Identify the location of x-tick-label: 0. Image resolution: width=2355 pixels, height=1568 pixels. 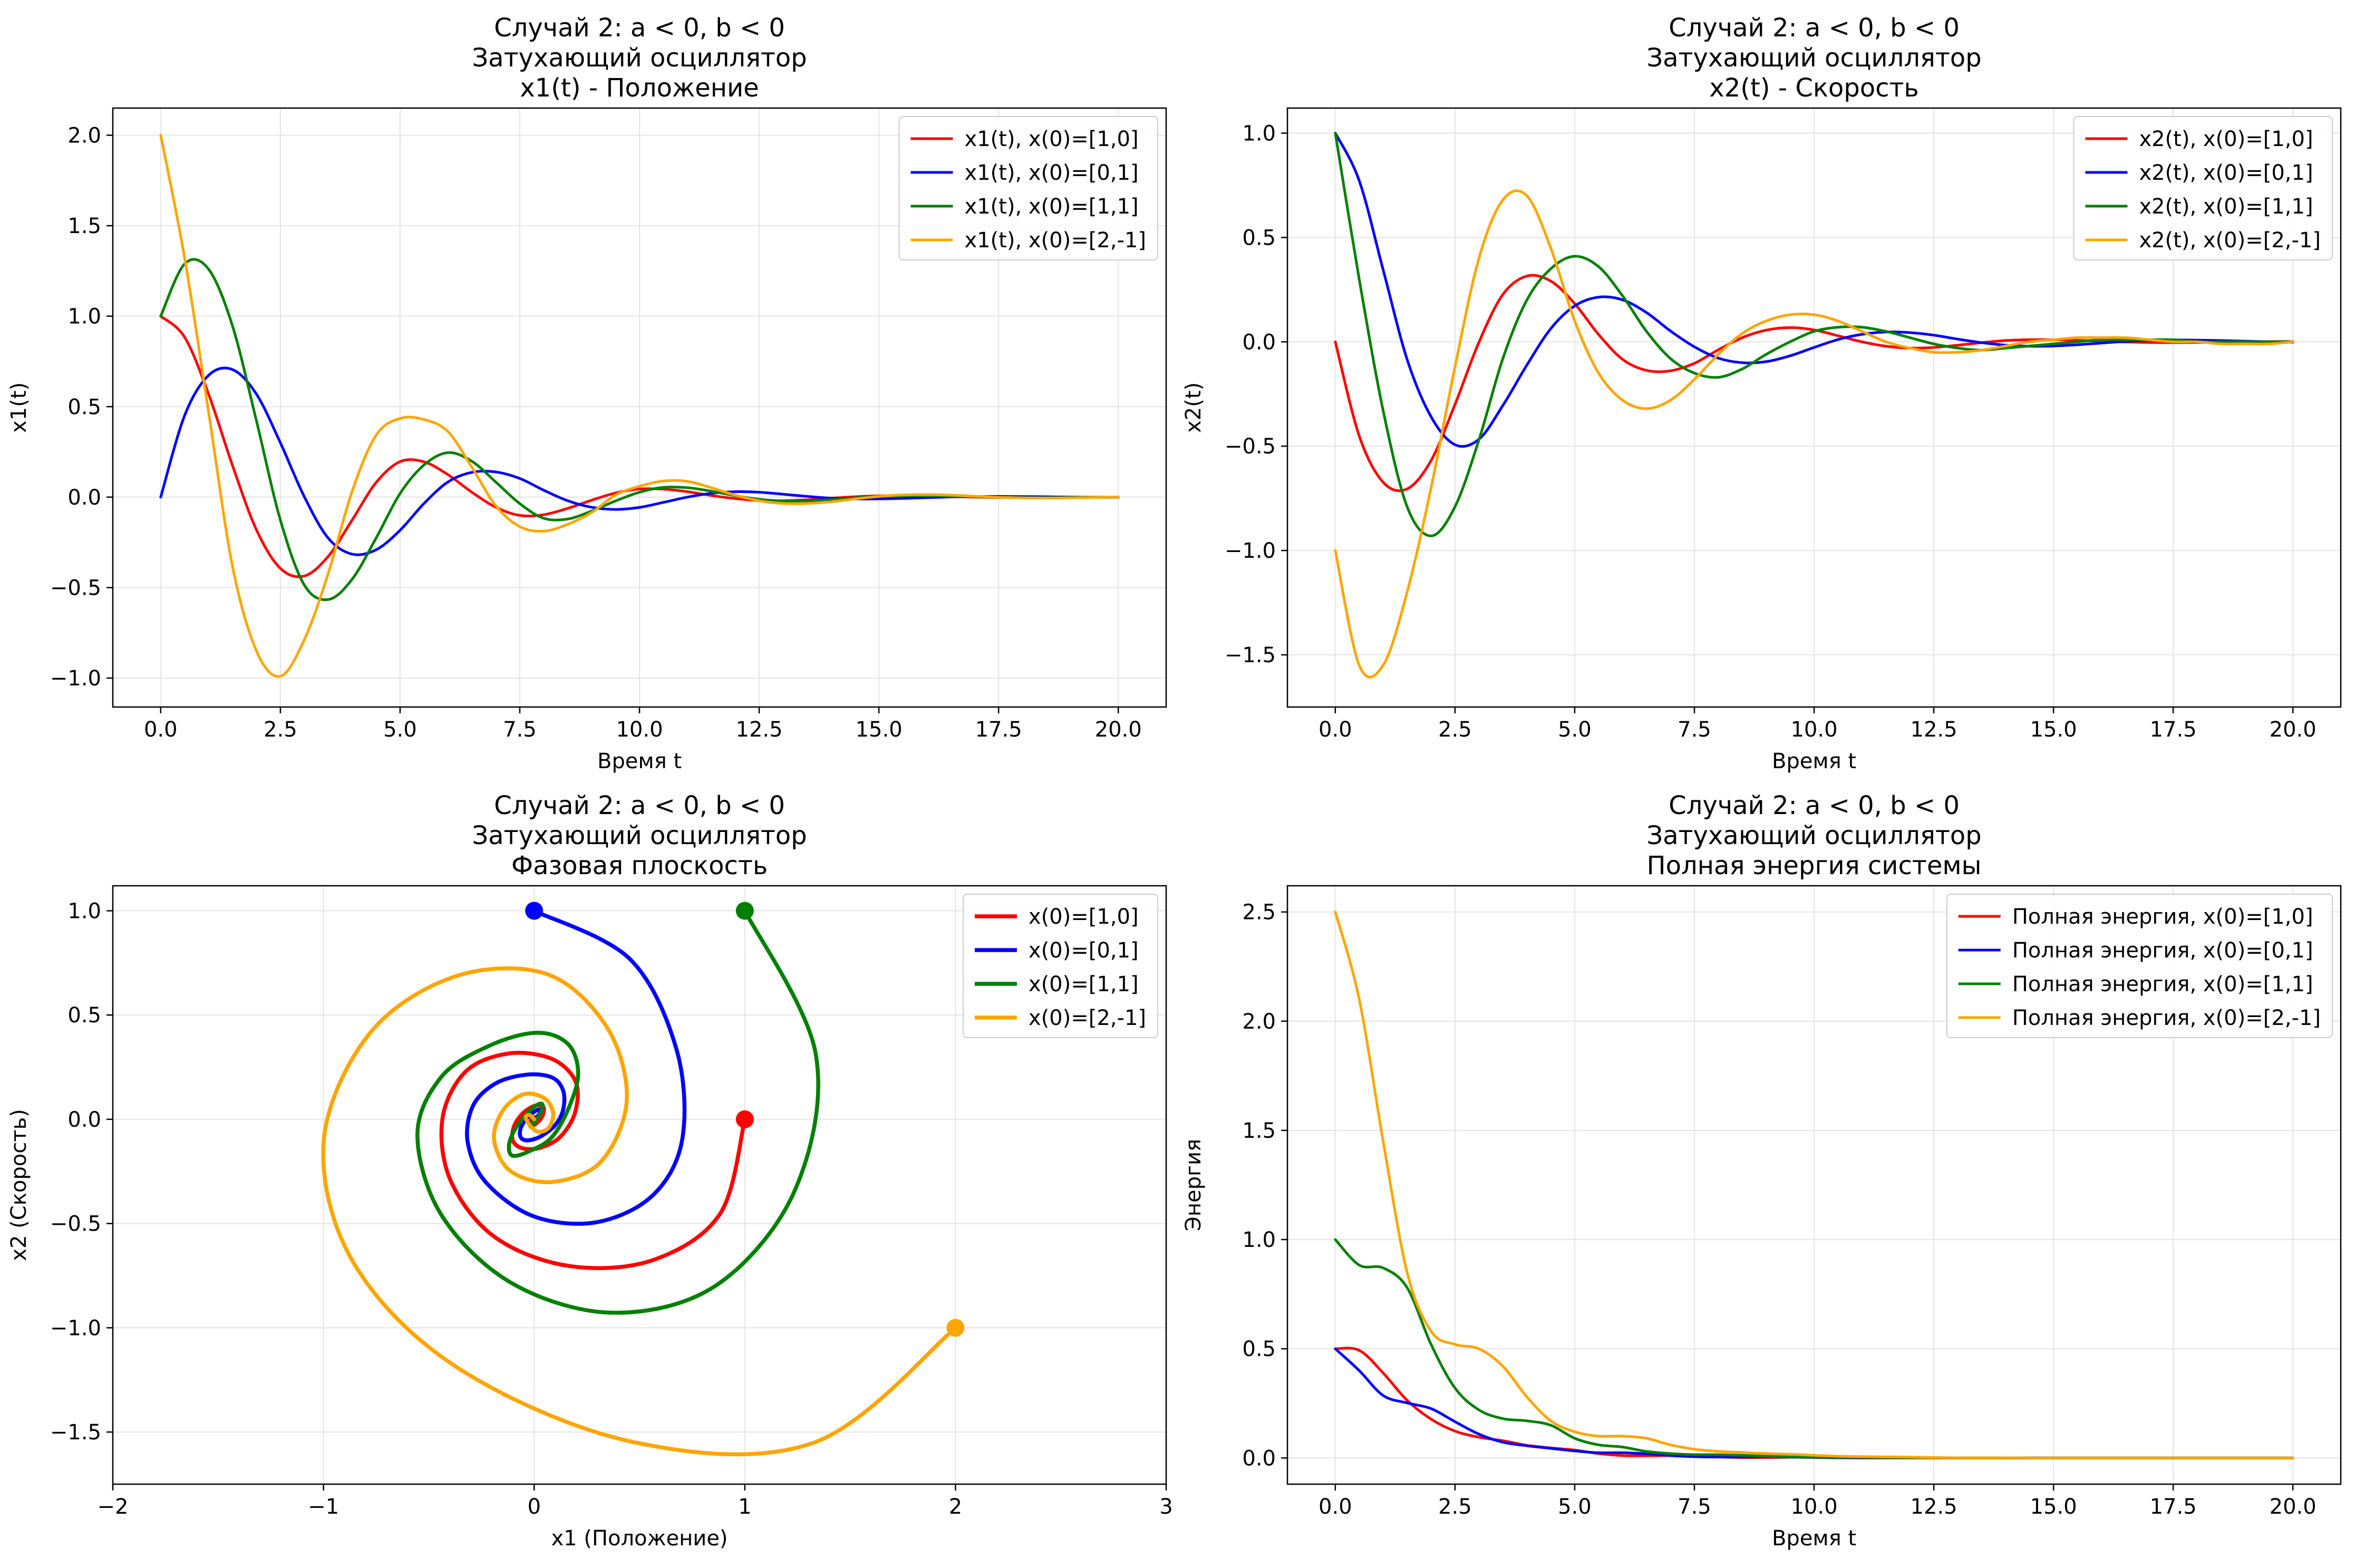
(533, 1507).